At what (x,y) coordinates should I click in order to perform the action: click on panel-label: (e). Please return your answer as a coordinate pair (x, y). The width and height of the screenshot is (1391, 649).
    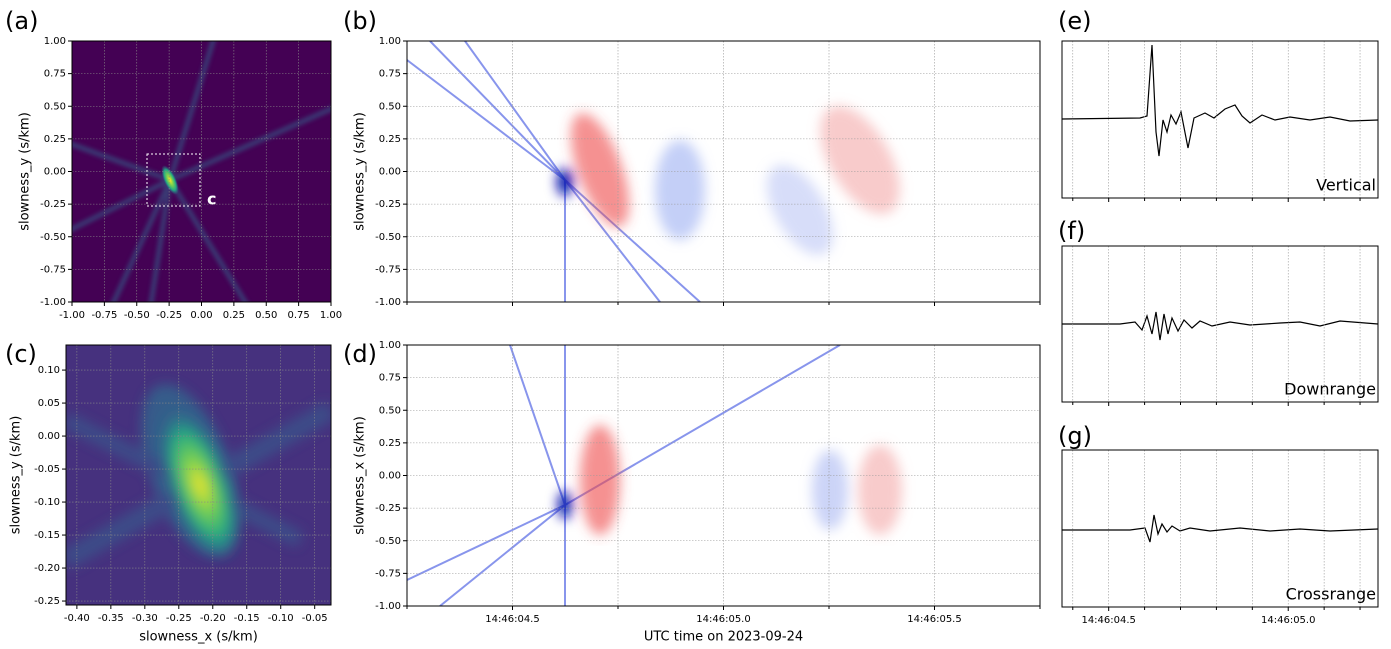
    Looking at the image, I should click on (1075, 21).